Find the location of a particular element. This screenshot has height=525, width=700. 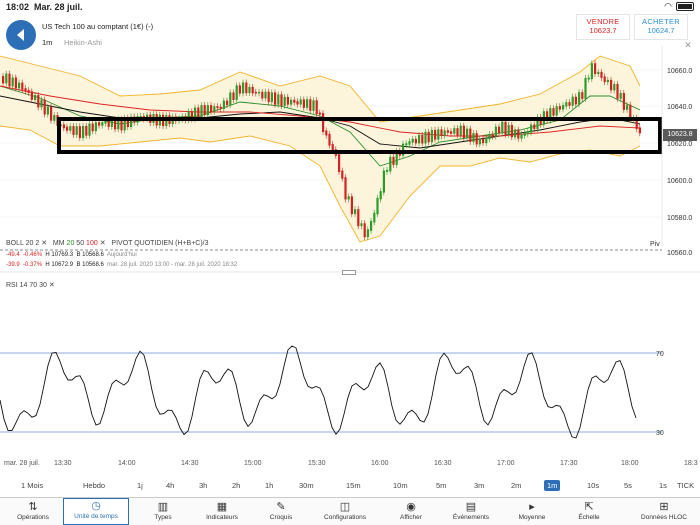

timeframe-hebdo: Hebdo is located at coordinates (94, 485).